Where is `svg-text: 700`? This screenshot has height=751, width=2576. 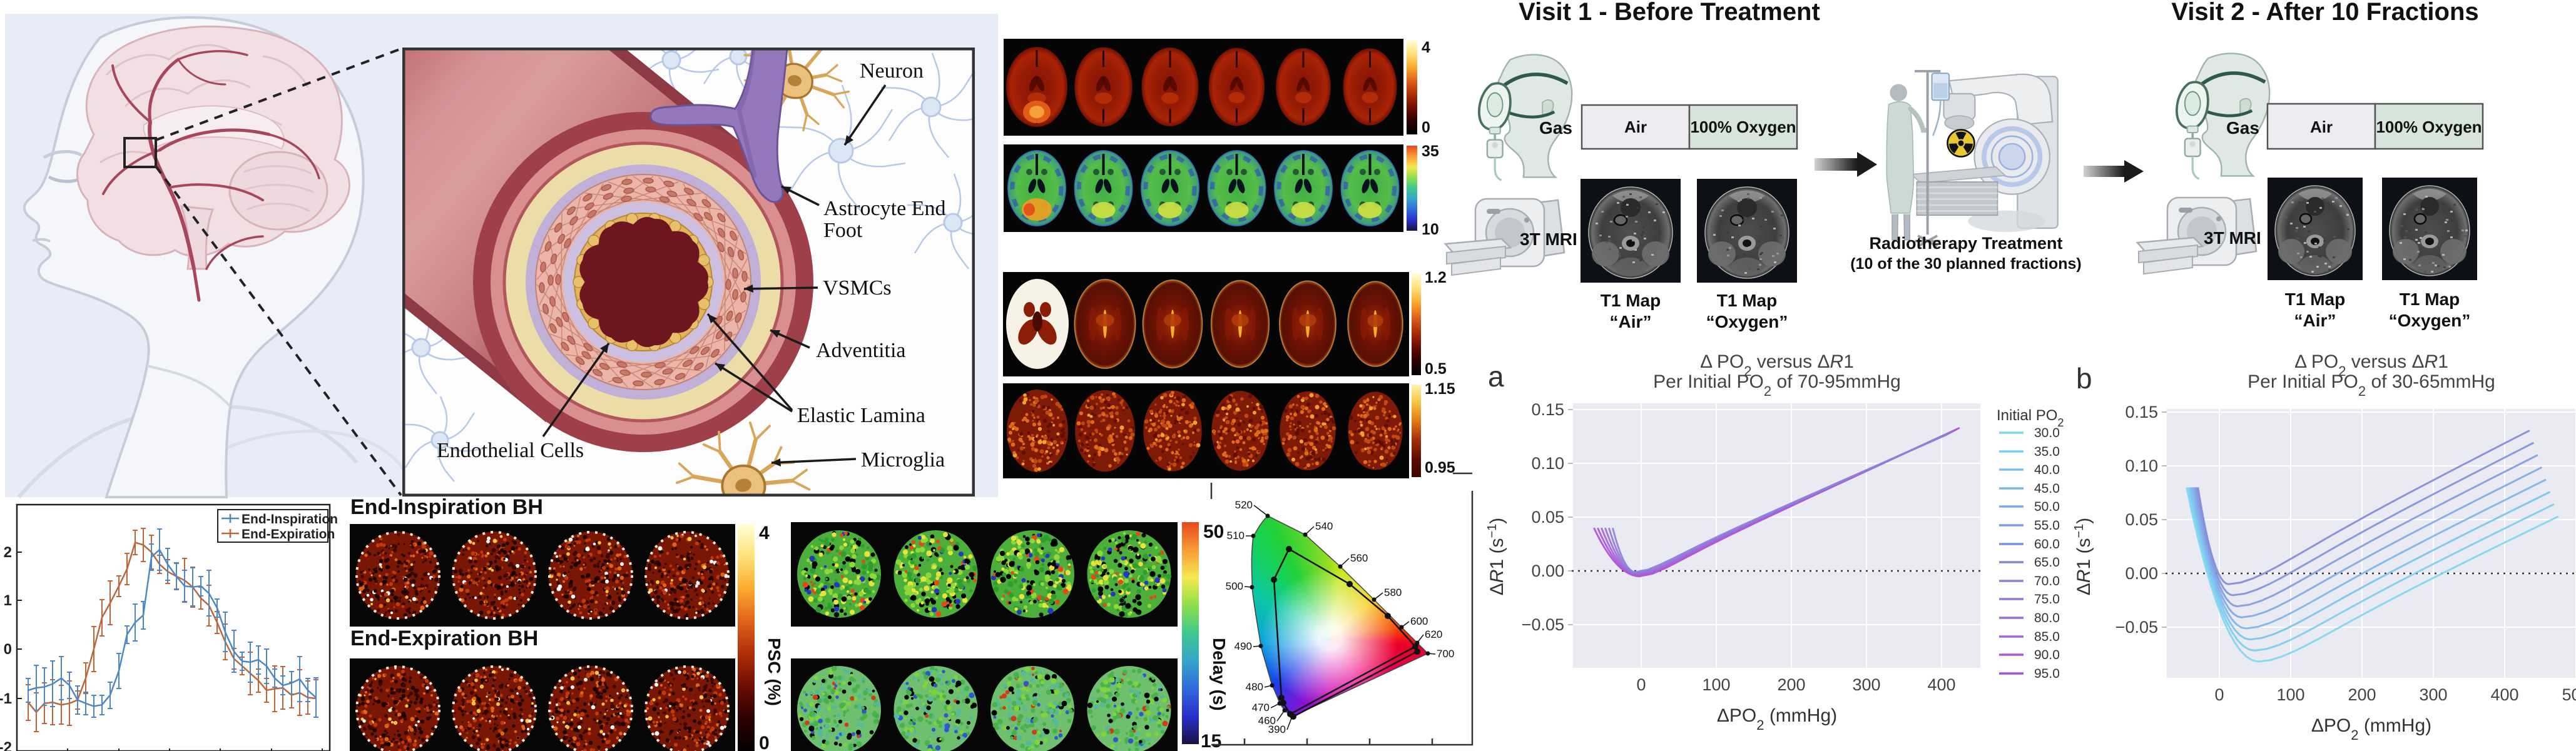
svg-text: 700 is located at coordinates (1445, 654).